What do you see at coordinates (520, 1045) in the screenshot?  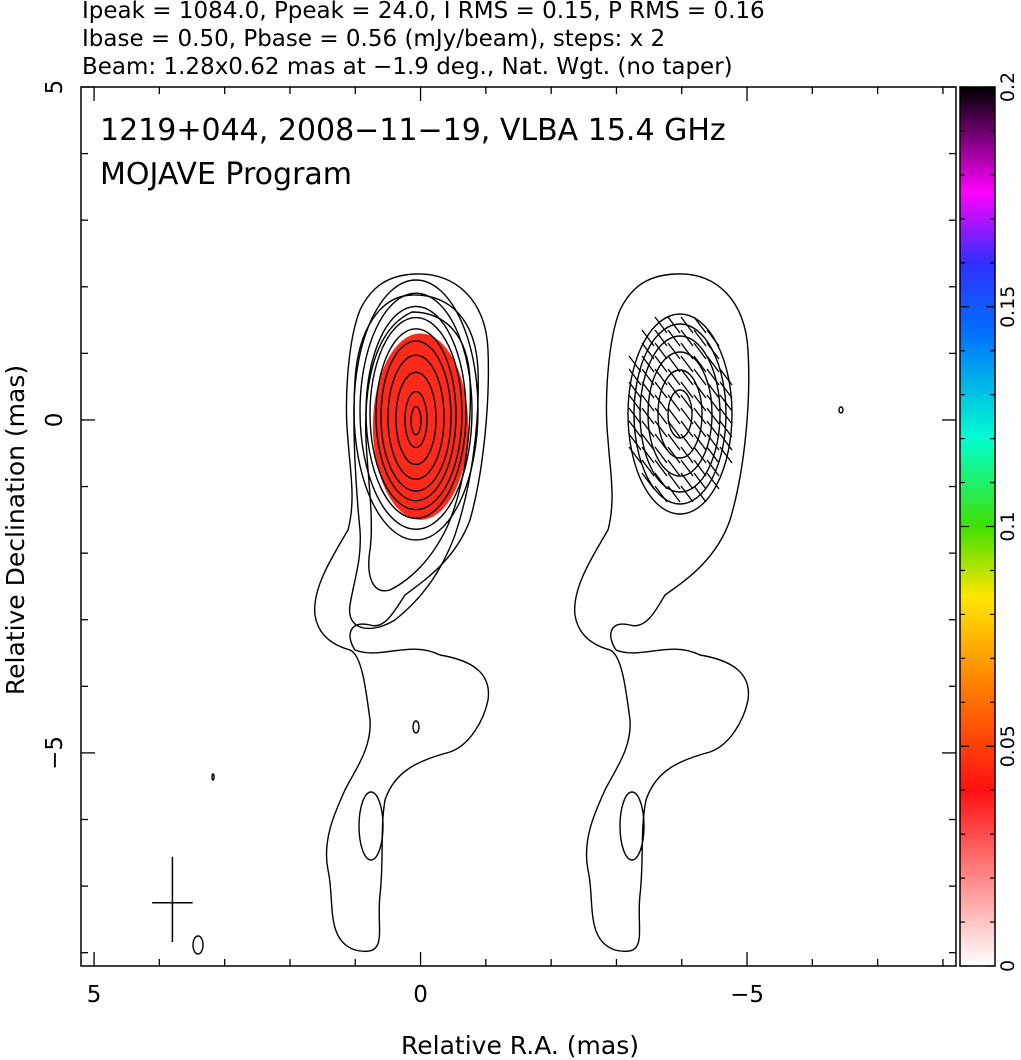 I see `x-axis-label: Relative R.A. (mas)` at bounding box center [520, 1045].